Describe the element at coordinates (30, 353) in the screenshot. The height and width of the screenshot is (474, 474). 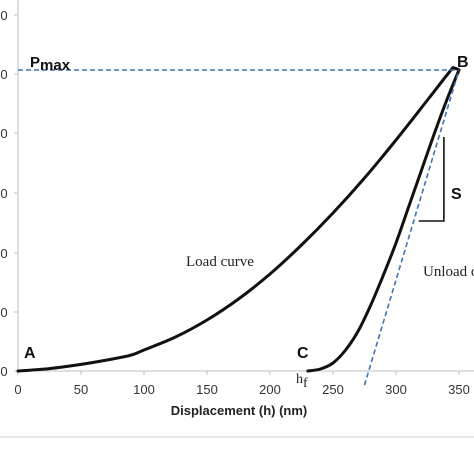
I see `point-a-label: A` at that location.